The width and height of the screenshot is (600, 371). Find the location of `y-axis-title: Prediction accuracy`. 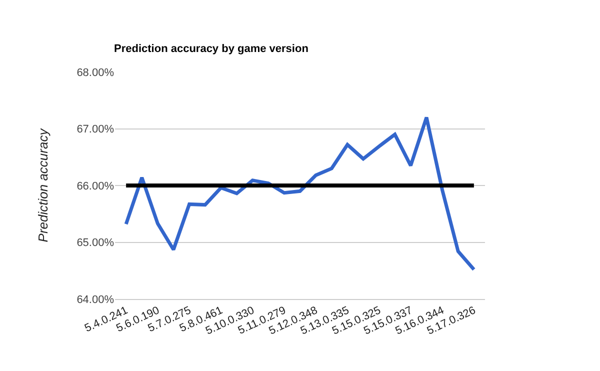

y-axis-title: Prediction accuracy is located at coordinates (43, 184).